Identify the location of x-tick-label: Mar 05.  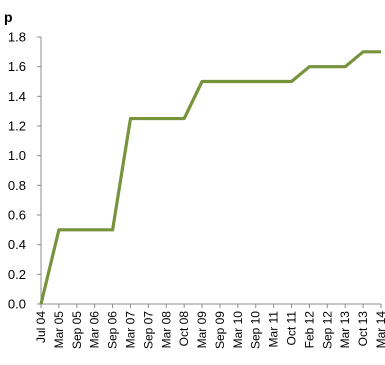
(59, 330).